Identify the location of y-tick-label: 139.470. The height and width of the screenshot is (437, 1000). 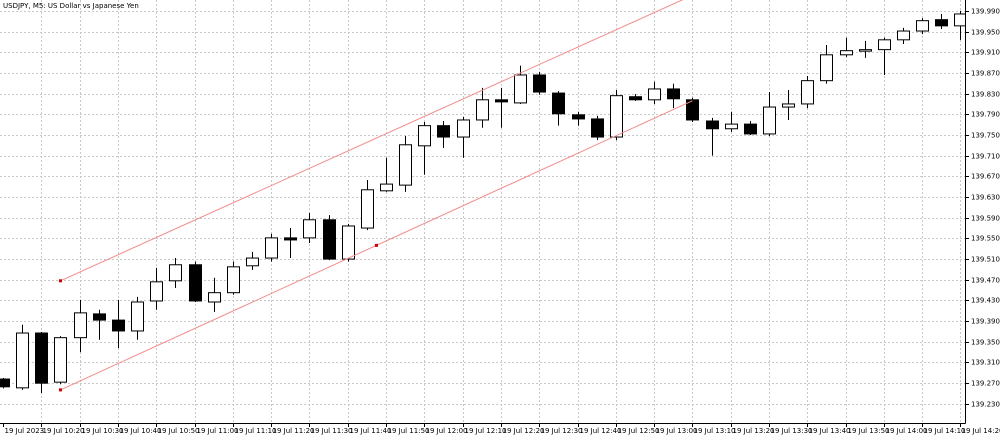
(985, 281).